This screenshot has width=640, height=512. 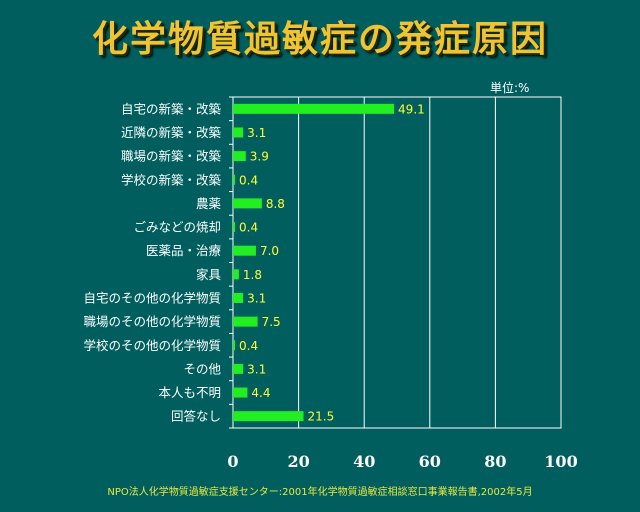 What do you see at coordinates (202, 368) in the screenshot?
I see `category-label: その他` at bounding box center [202, 368].